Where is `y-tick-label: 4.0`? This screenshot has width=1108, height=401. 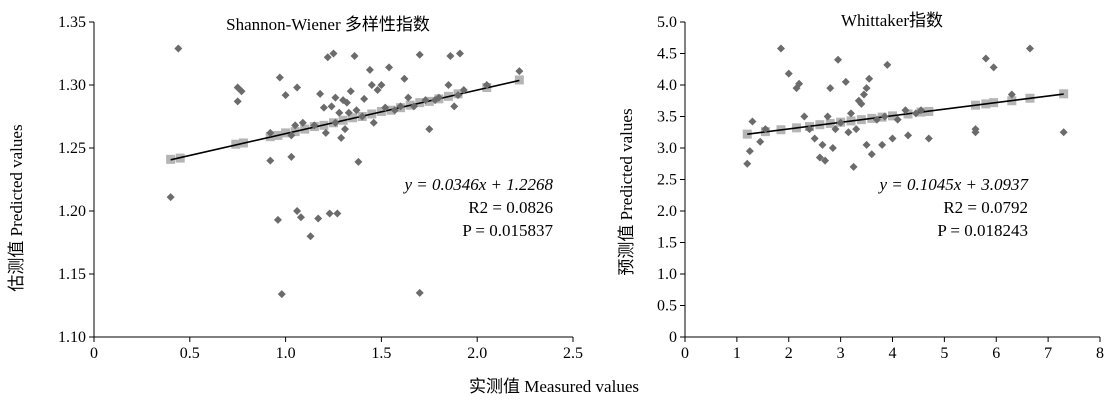 y-tick-label: 4.0 is located at coordinates (667, 85).